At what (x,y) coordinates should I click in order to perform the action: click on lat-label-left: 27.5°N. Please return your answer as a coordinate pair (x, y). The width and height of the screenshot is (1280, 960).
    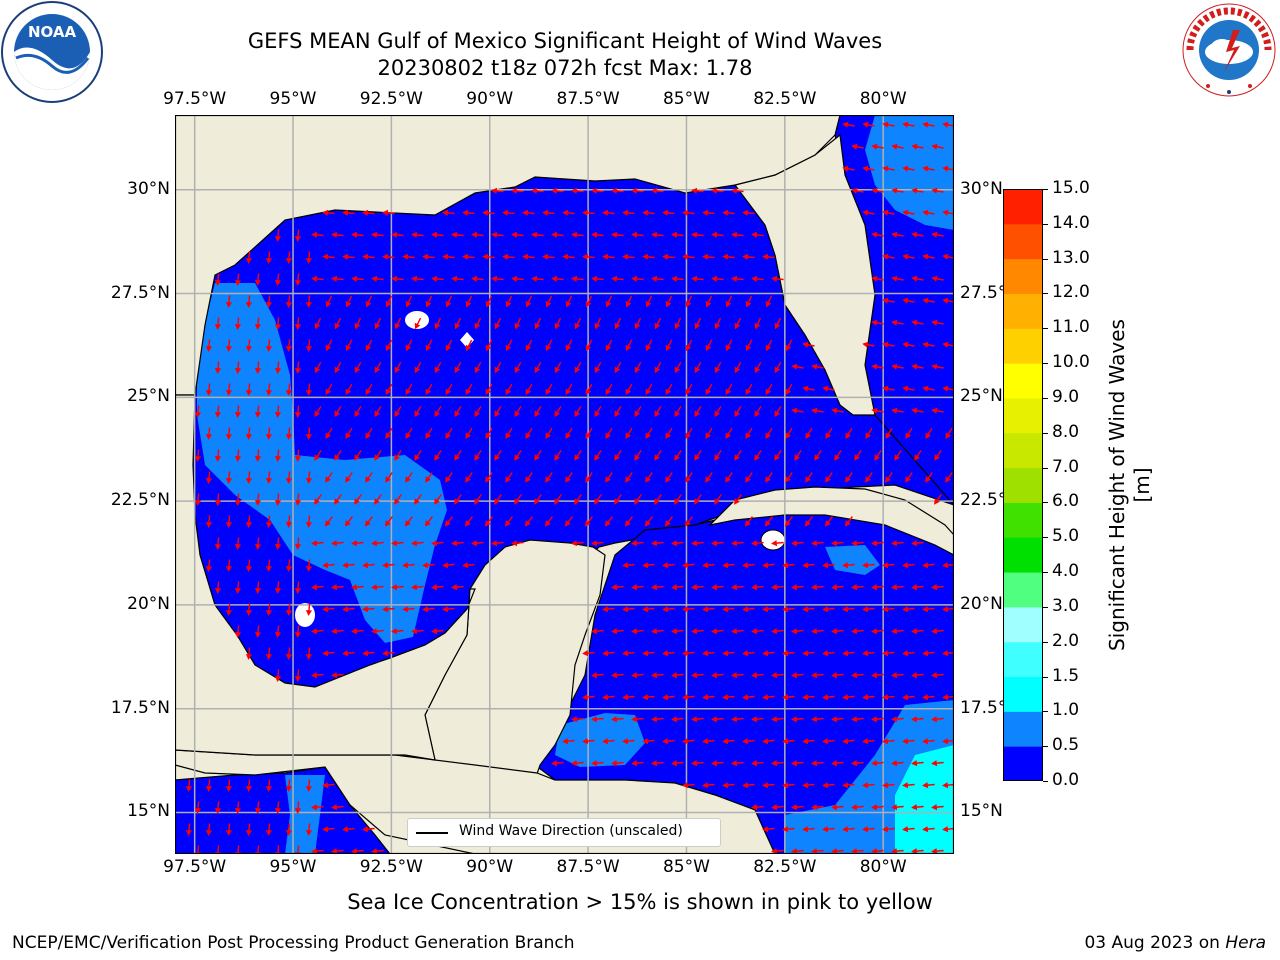
    Looking at the image, I should click on (140, 292).